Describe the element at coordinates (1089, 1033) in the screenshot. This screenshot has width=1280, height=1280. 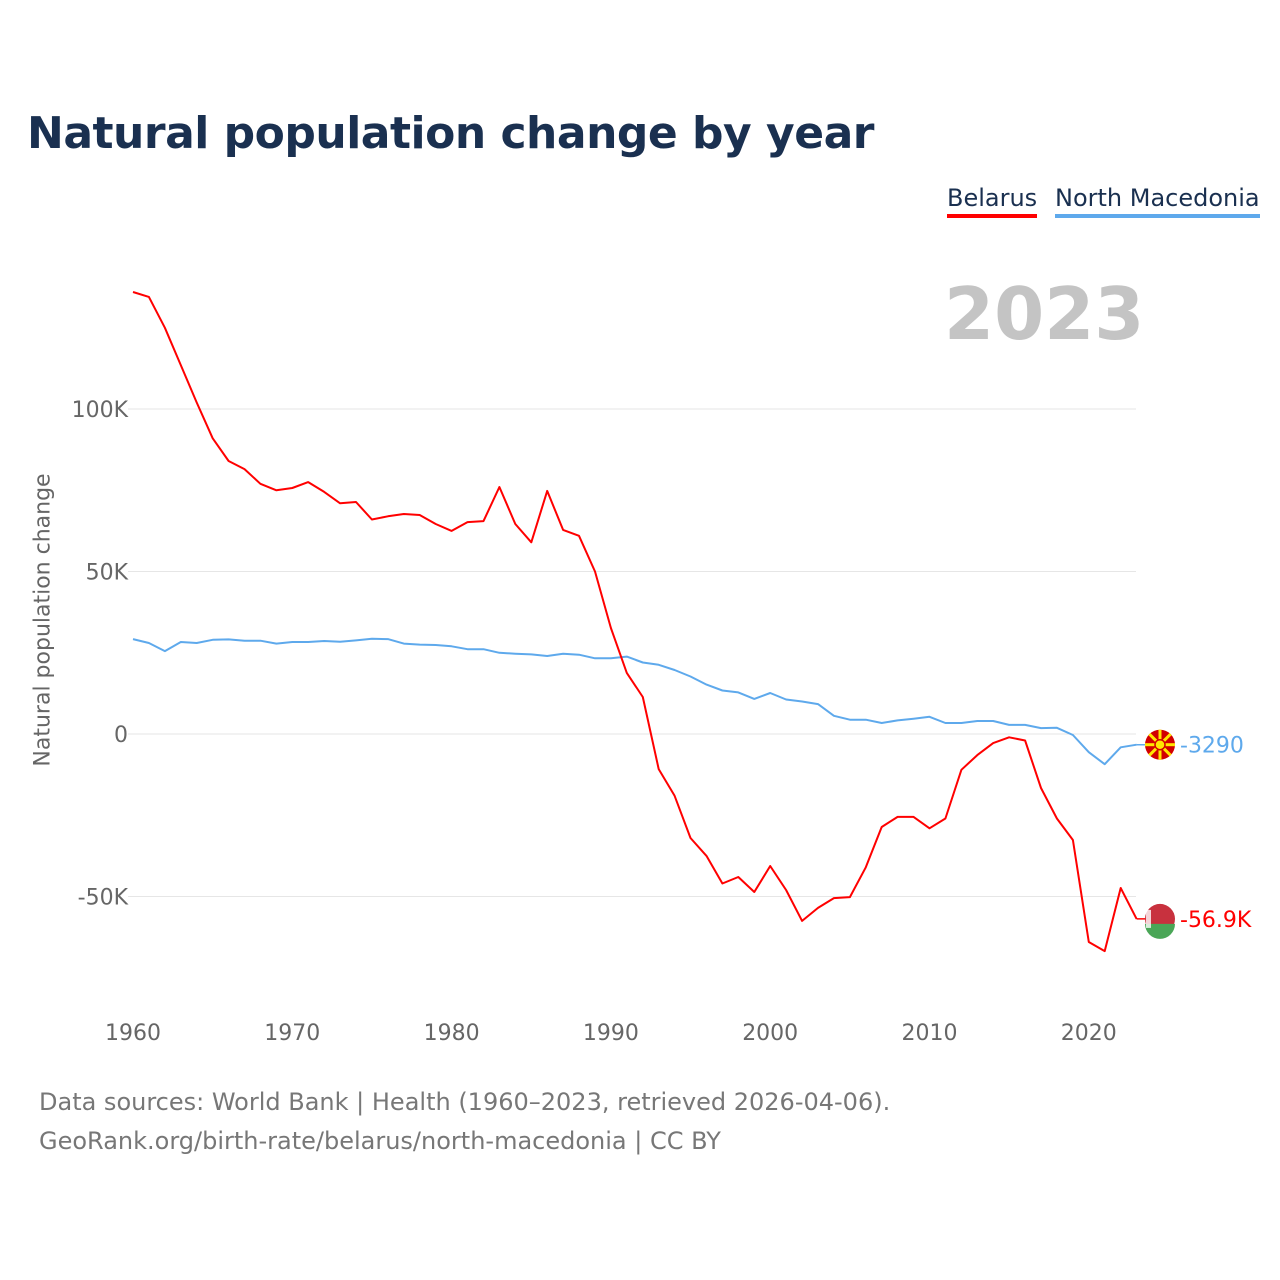
I see `x-tick-label: 2020` at that location.